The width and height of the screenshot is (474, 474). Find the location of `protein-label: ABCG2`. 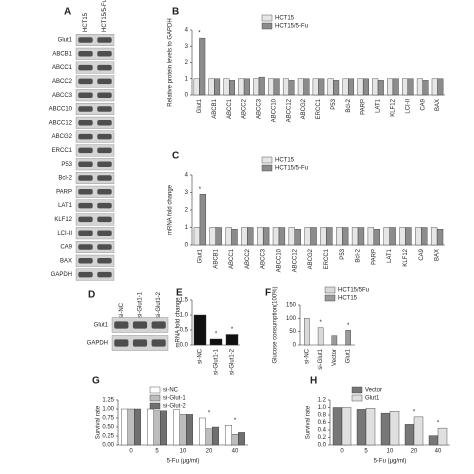

protein-label: ABCG2 is located at coordinates (62, 137).